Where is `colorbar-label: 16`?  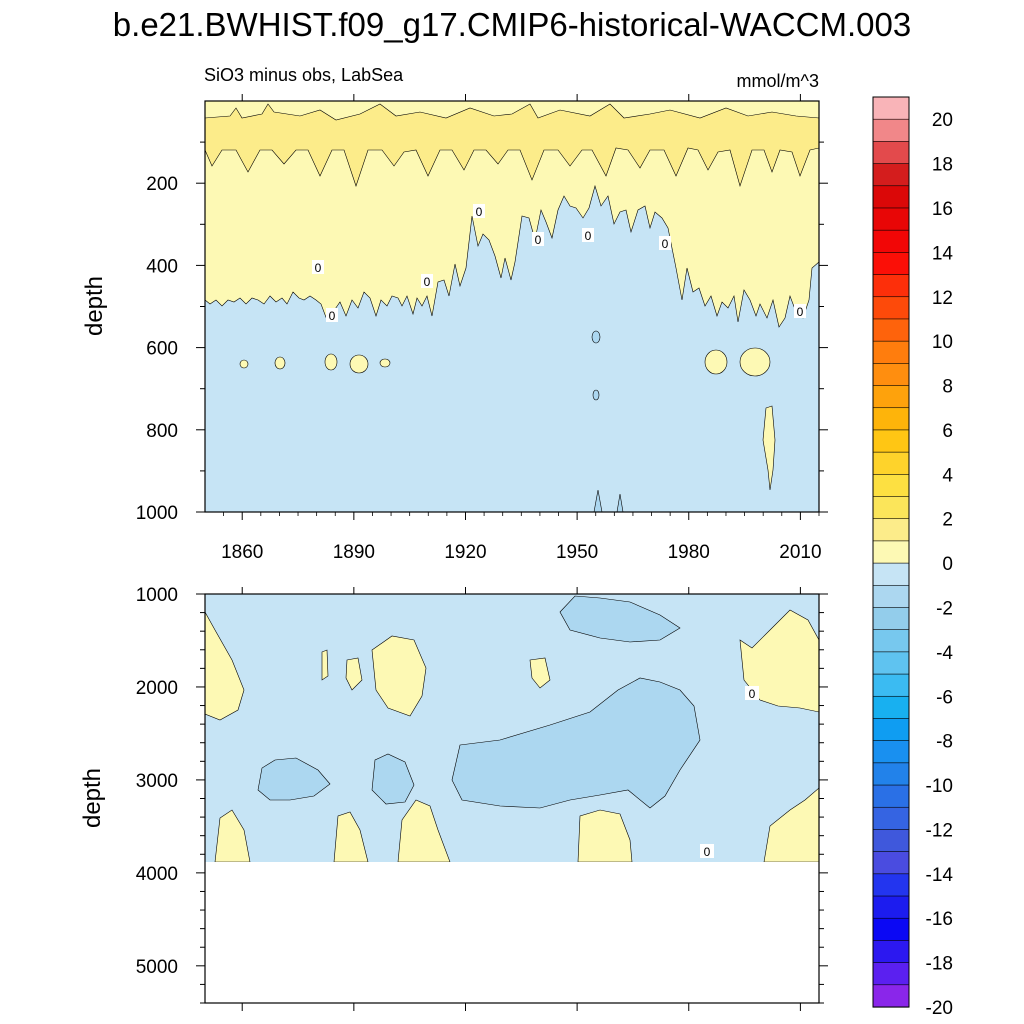
colorbar-label: 16 is located at coordinates (942, 209).